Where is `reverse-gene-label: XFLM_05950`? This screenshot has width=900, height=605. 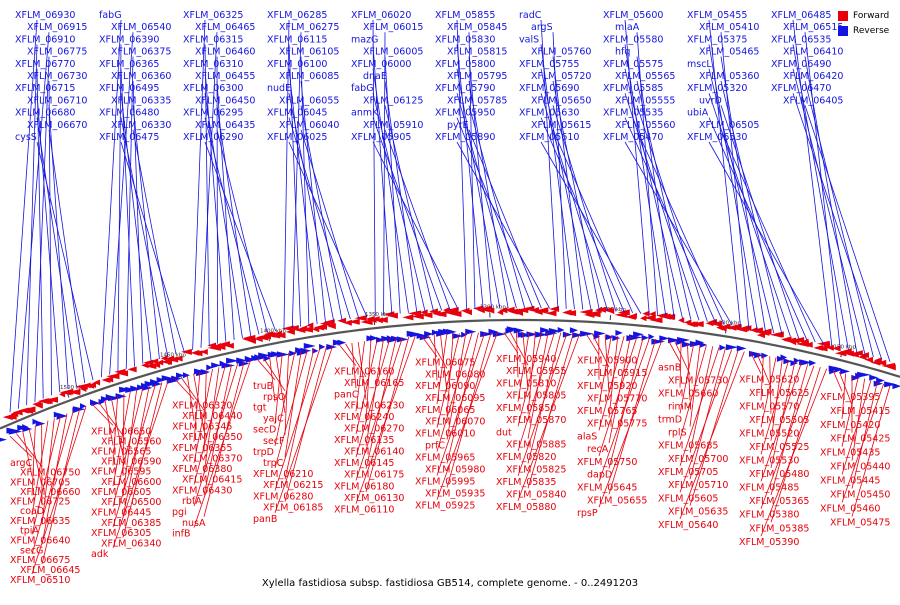
reverse-gene-label: XFLM_05950 is located at coordinates (465, 113).